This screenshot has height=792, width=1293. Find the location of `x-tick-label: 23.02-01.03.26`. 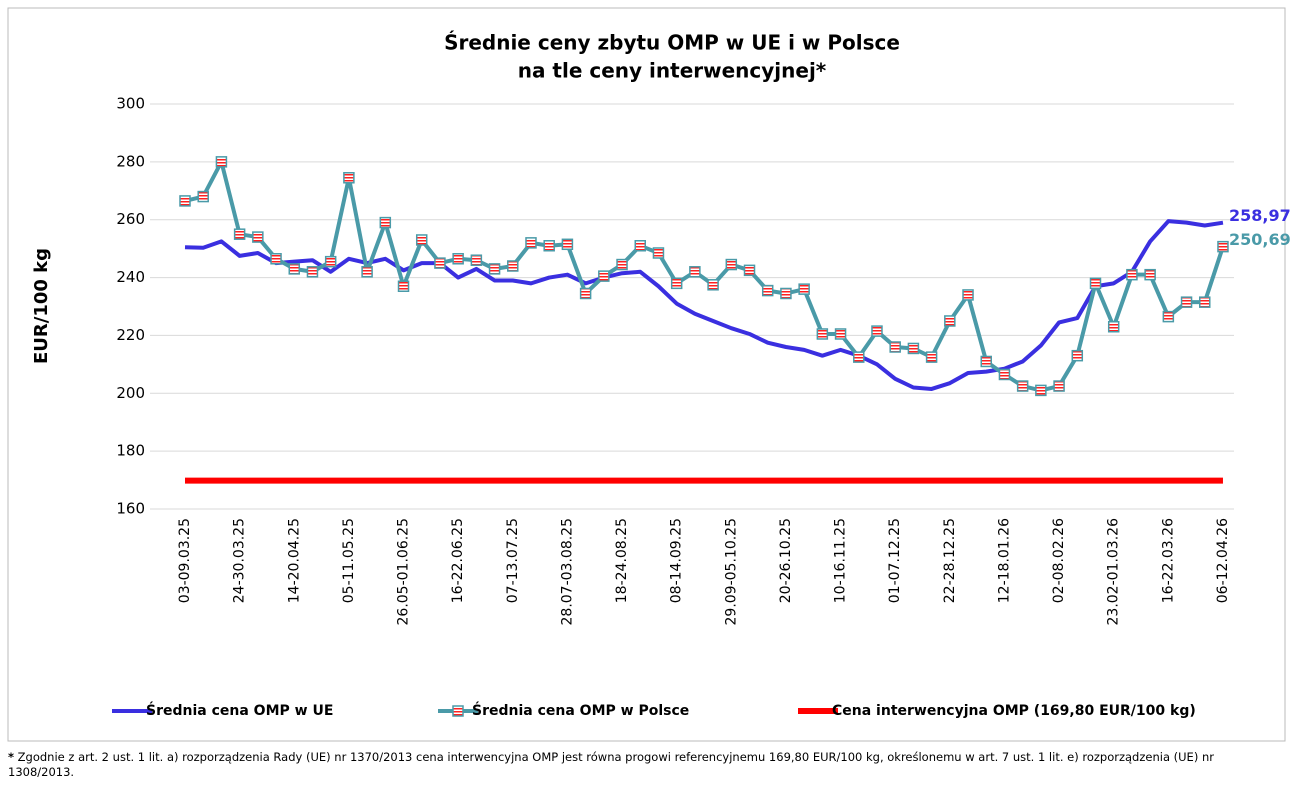

x-tick-label: 23.02-01.03.26 is located at coordinates (1114, 572).